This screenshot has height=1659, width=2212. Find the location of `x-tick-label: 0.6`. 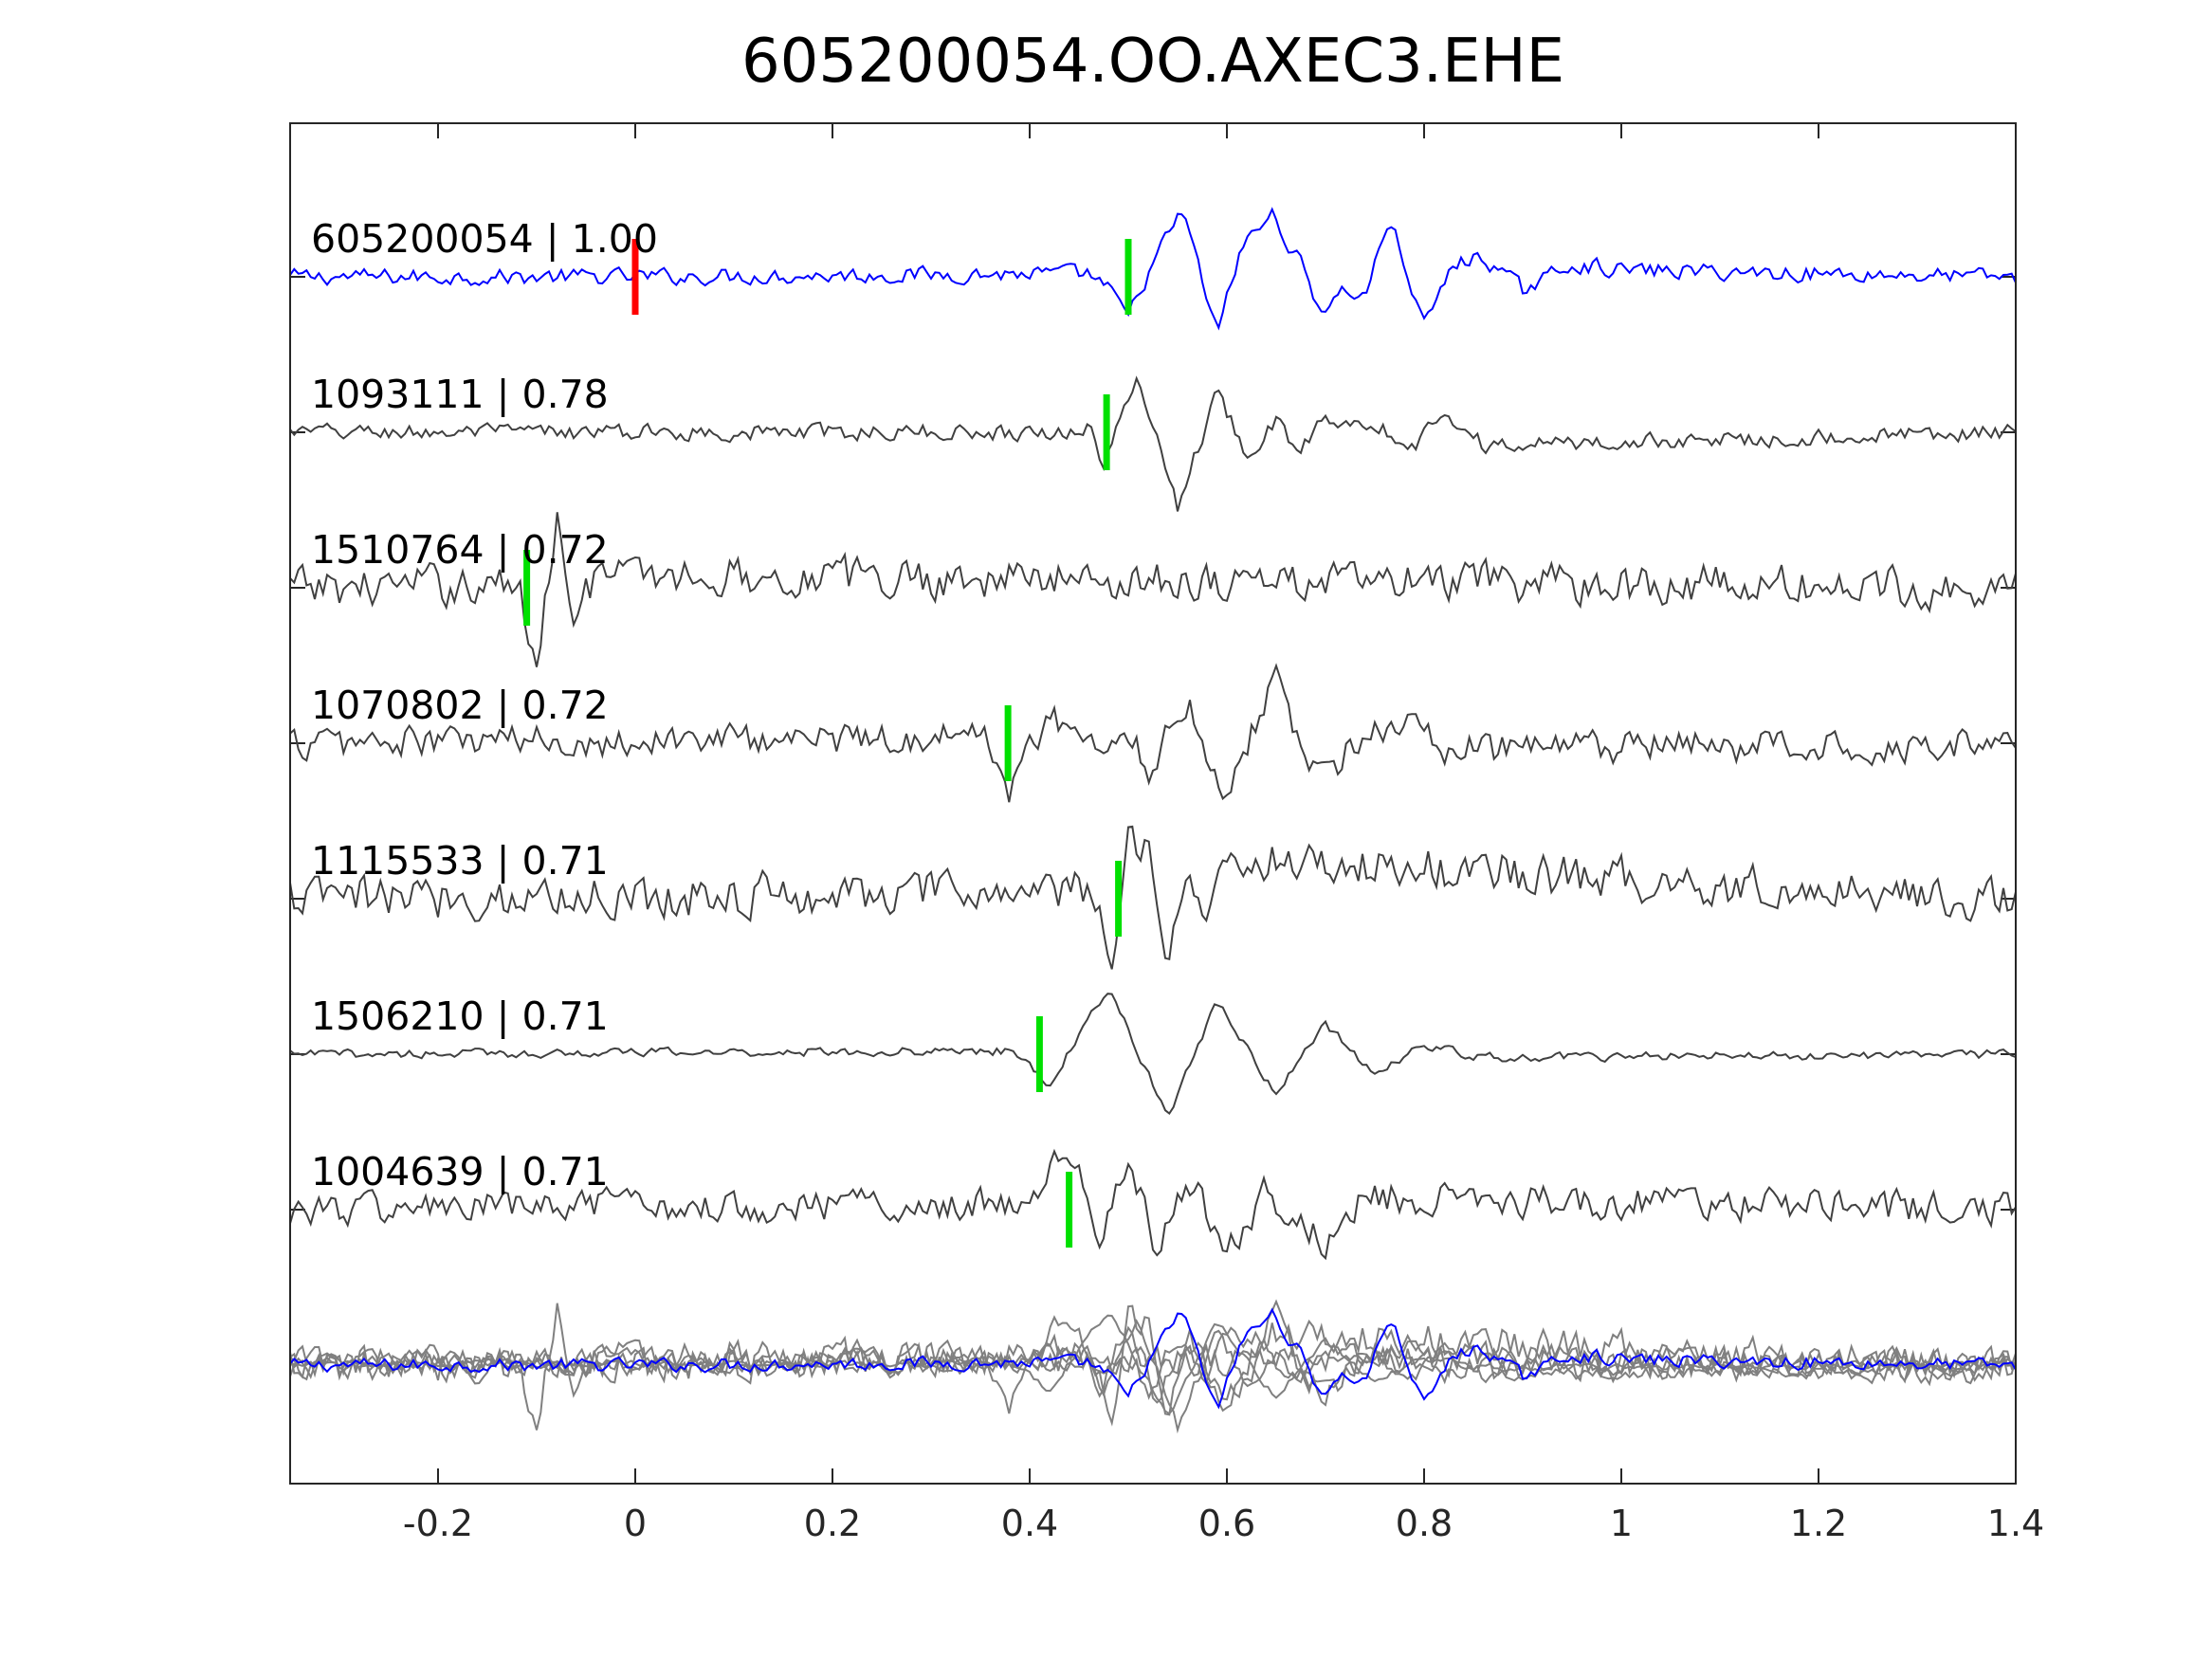

x-tick-label: 0.6 is located at coordinates (1226, 1523).